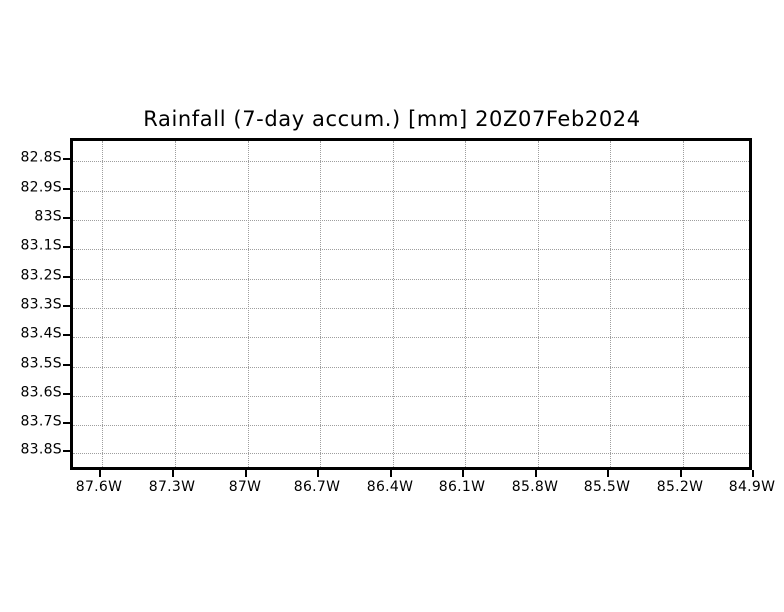  What do you see at coordinates (752, 487) in the screenshot?
I see `x-axis-tick-label: 84.9W` at bounding box center [752, 487].